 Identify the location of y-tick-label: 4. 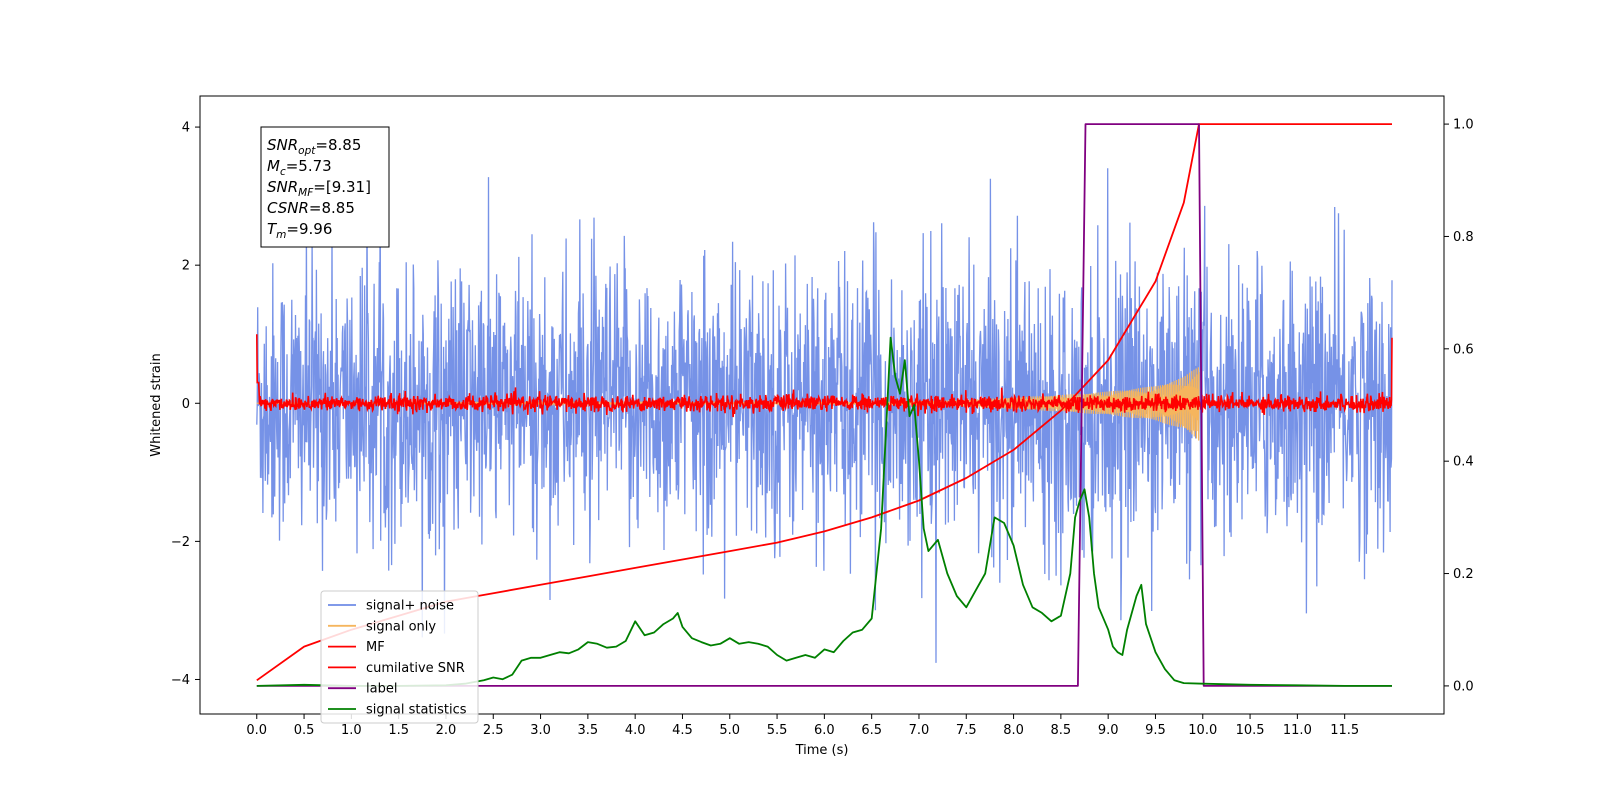
(186, 128).